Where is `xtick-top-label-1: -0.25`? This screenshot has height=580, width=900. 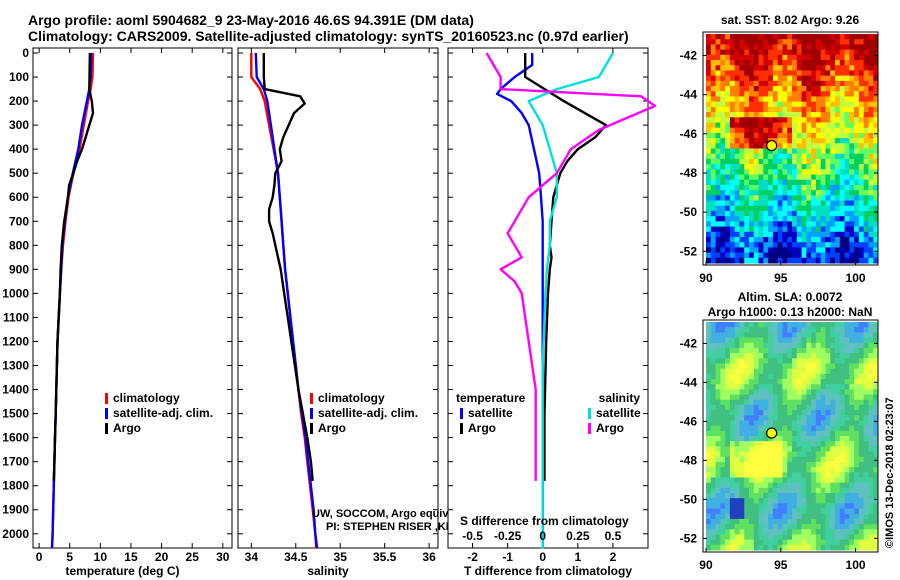
xtick-top-label-1: -0.25 is located at coordinates (508, 536).